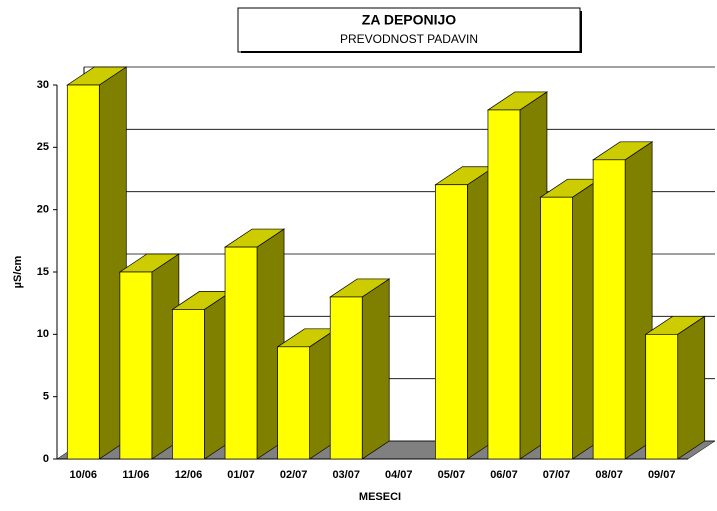 This screenshot has width=717, height=511. Describe the element at coordinates (504, 475) in the screenshot. I see `x-tick-label: 06/07` at that location.